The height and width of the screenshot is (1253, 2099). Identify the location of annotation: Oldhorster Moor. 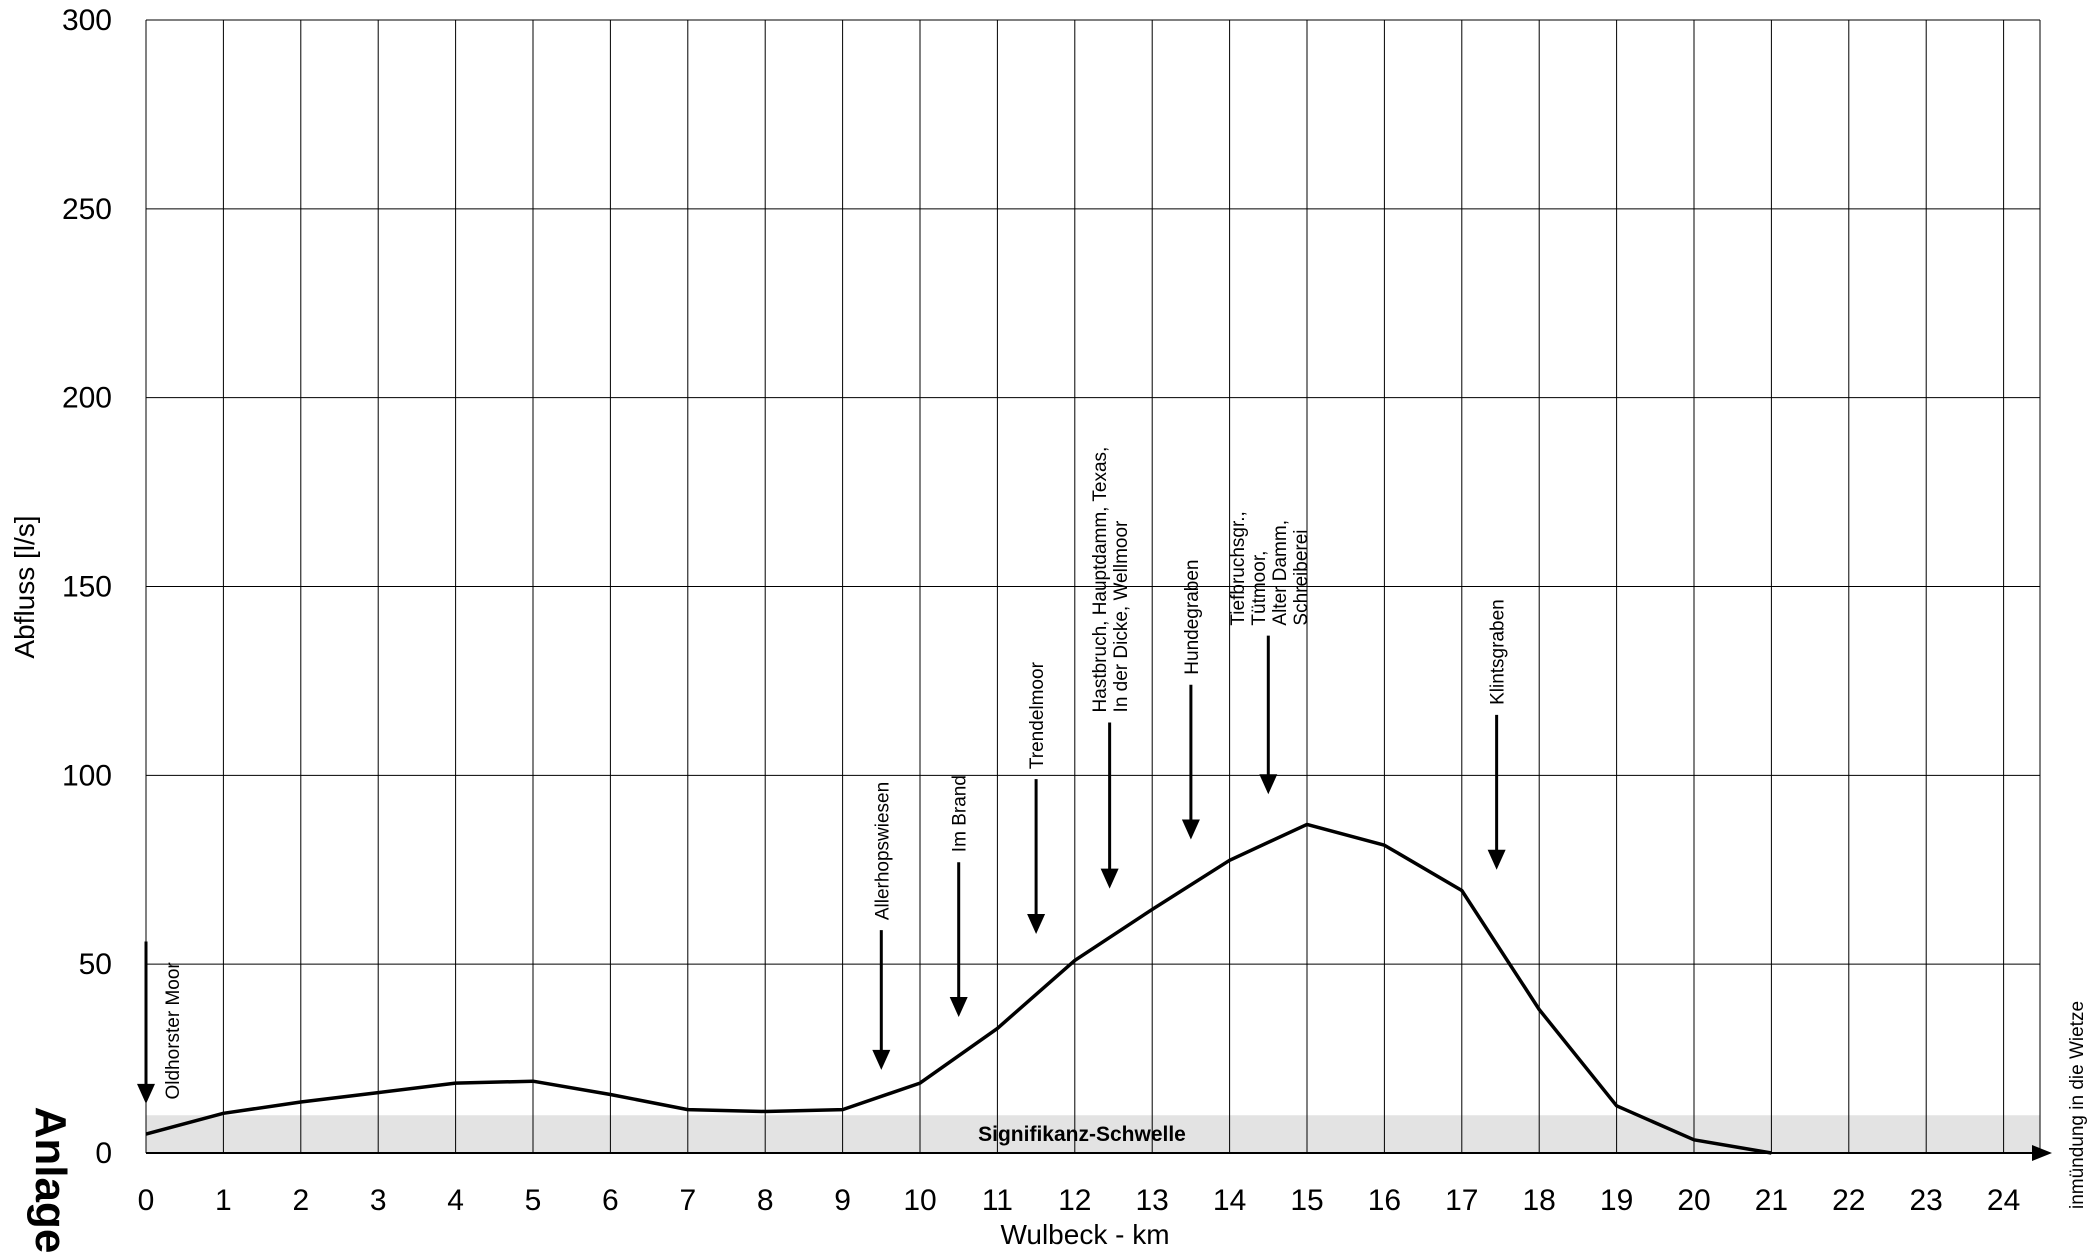
(160, 1022).